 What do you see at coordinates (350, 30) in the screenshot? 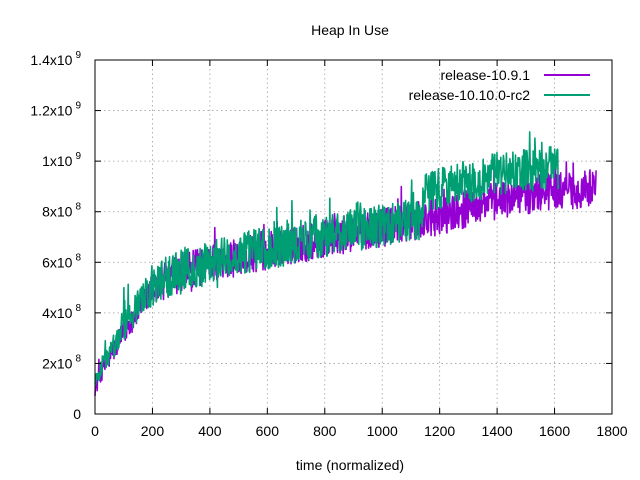
I see `chart-title: Heap In Use` at bounding box center [350, 30].